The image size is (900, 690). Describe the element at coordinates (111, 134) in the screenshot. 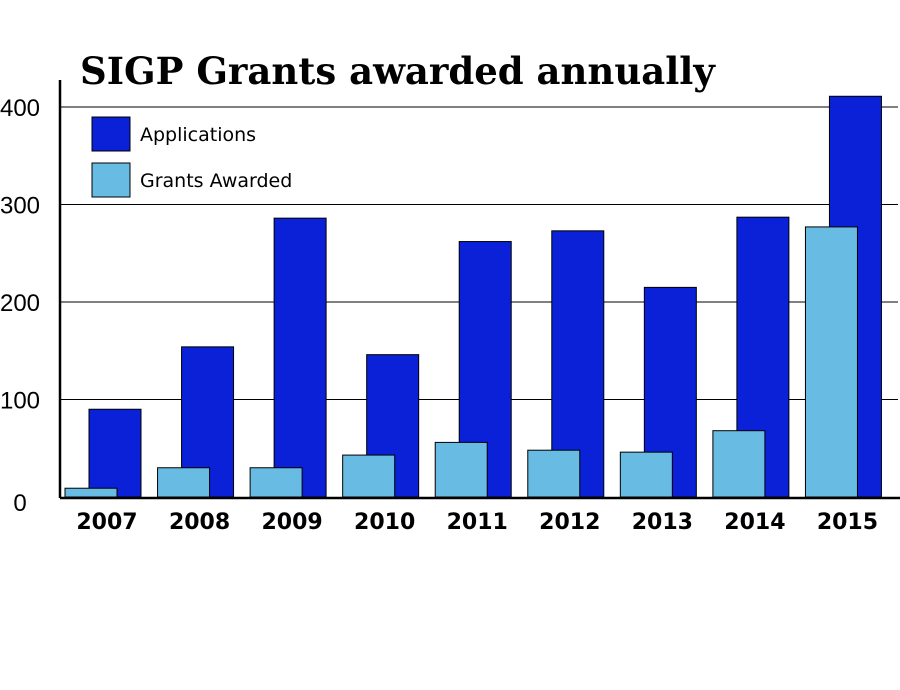

I see `legend-swatch-applications` at that location.